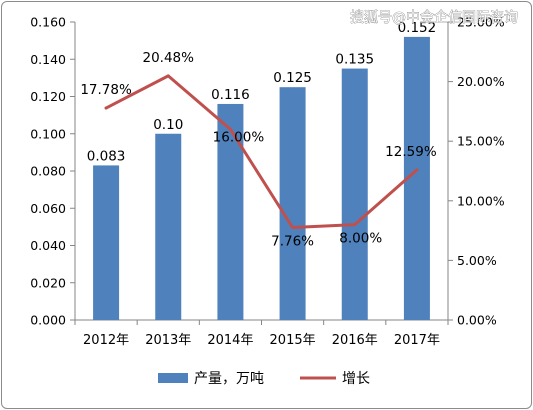 The width and height of the screenshot is (533, 410). What do you see at coordinates (48, 282) in the screenshot?
I see `left-axis-tick-label: 0.020` at bounding box center [48, 282].